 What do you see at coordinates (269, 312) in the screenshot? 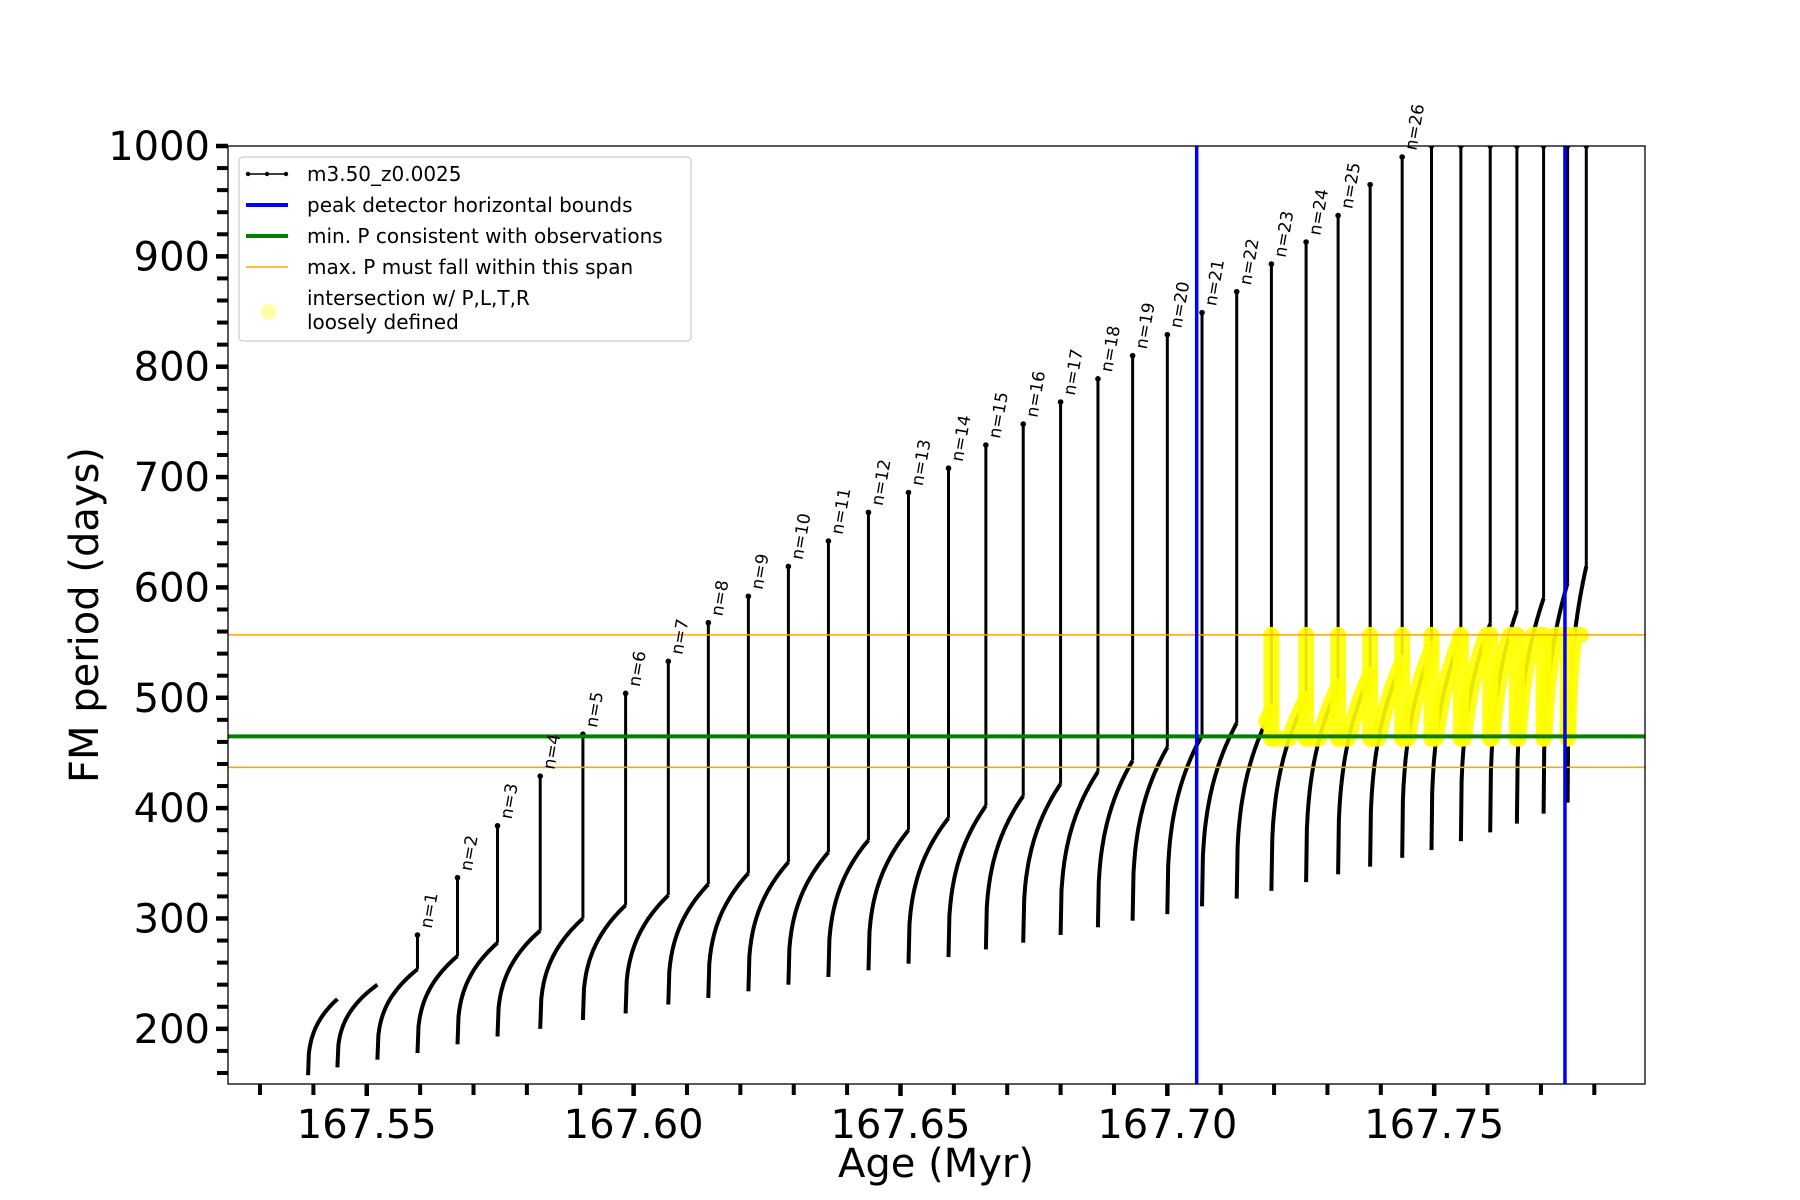
I see `legend-swatch-intersection` at bounding box center [269, 312].